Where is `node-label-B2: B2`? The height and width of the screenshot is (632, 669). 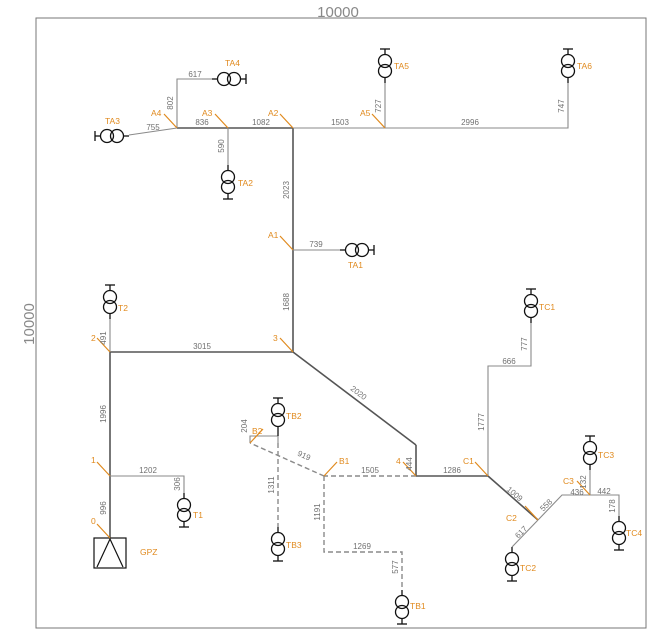
node-label-B2: B2 is located at coordinates (257, 431).